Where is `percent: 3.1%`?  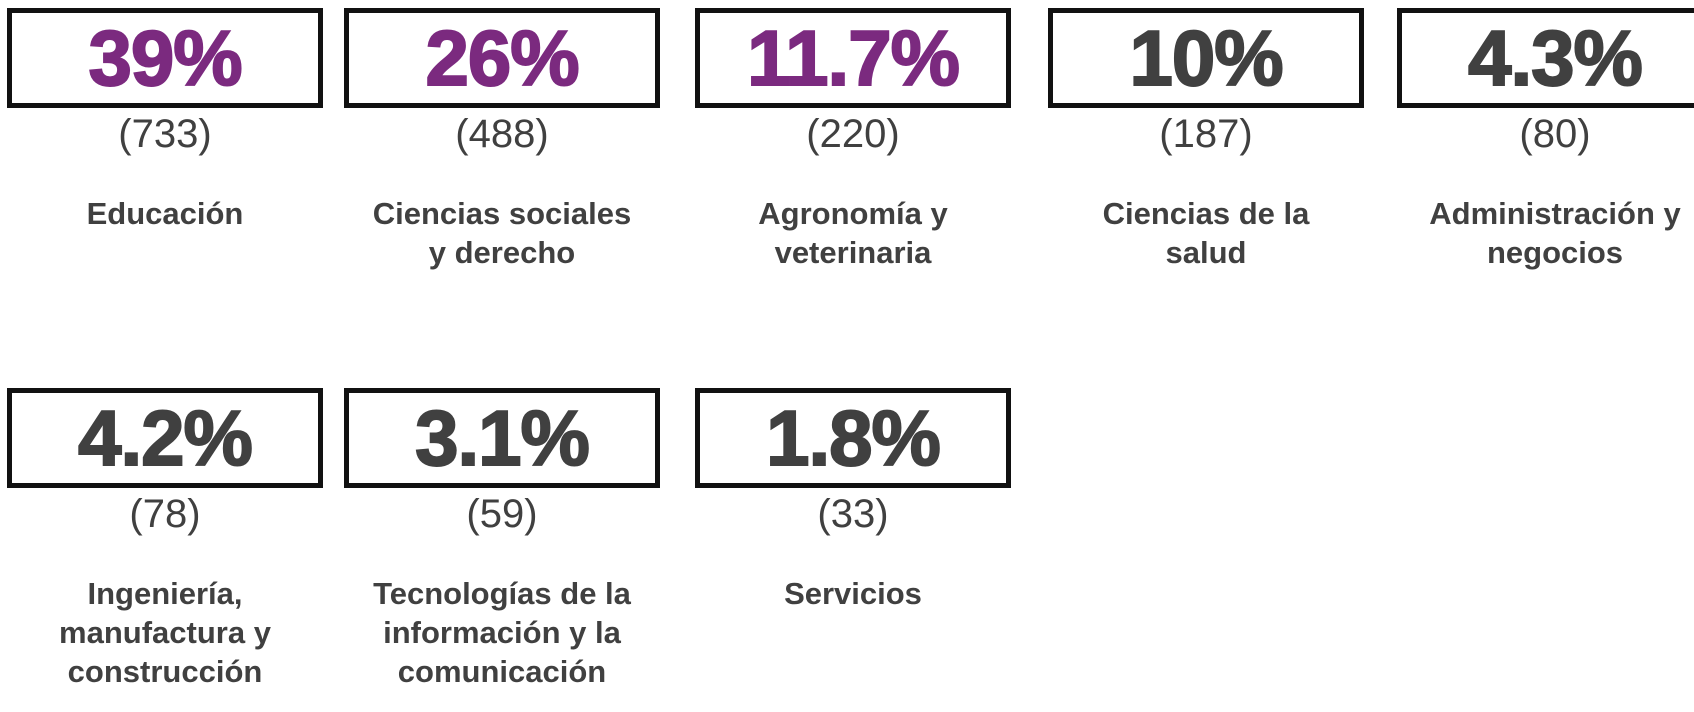 percent: 3.1% is located at coordinates (502, 438).